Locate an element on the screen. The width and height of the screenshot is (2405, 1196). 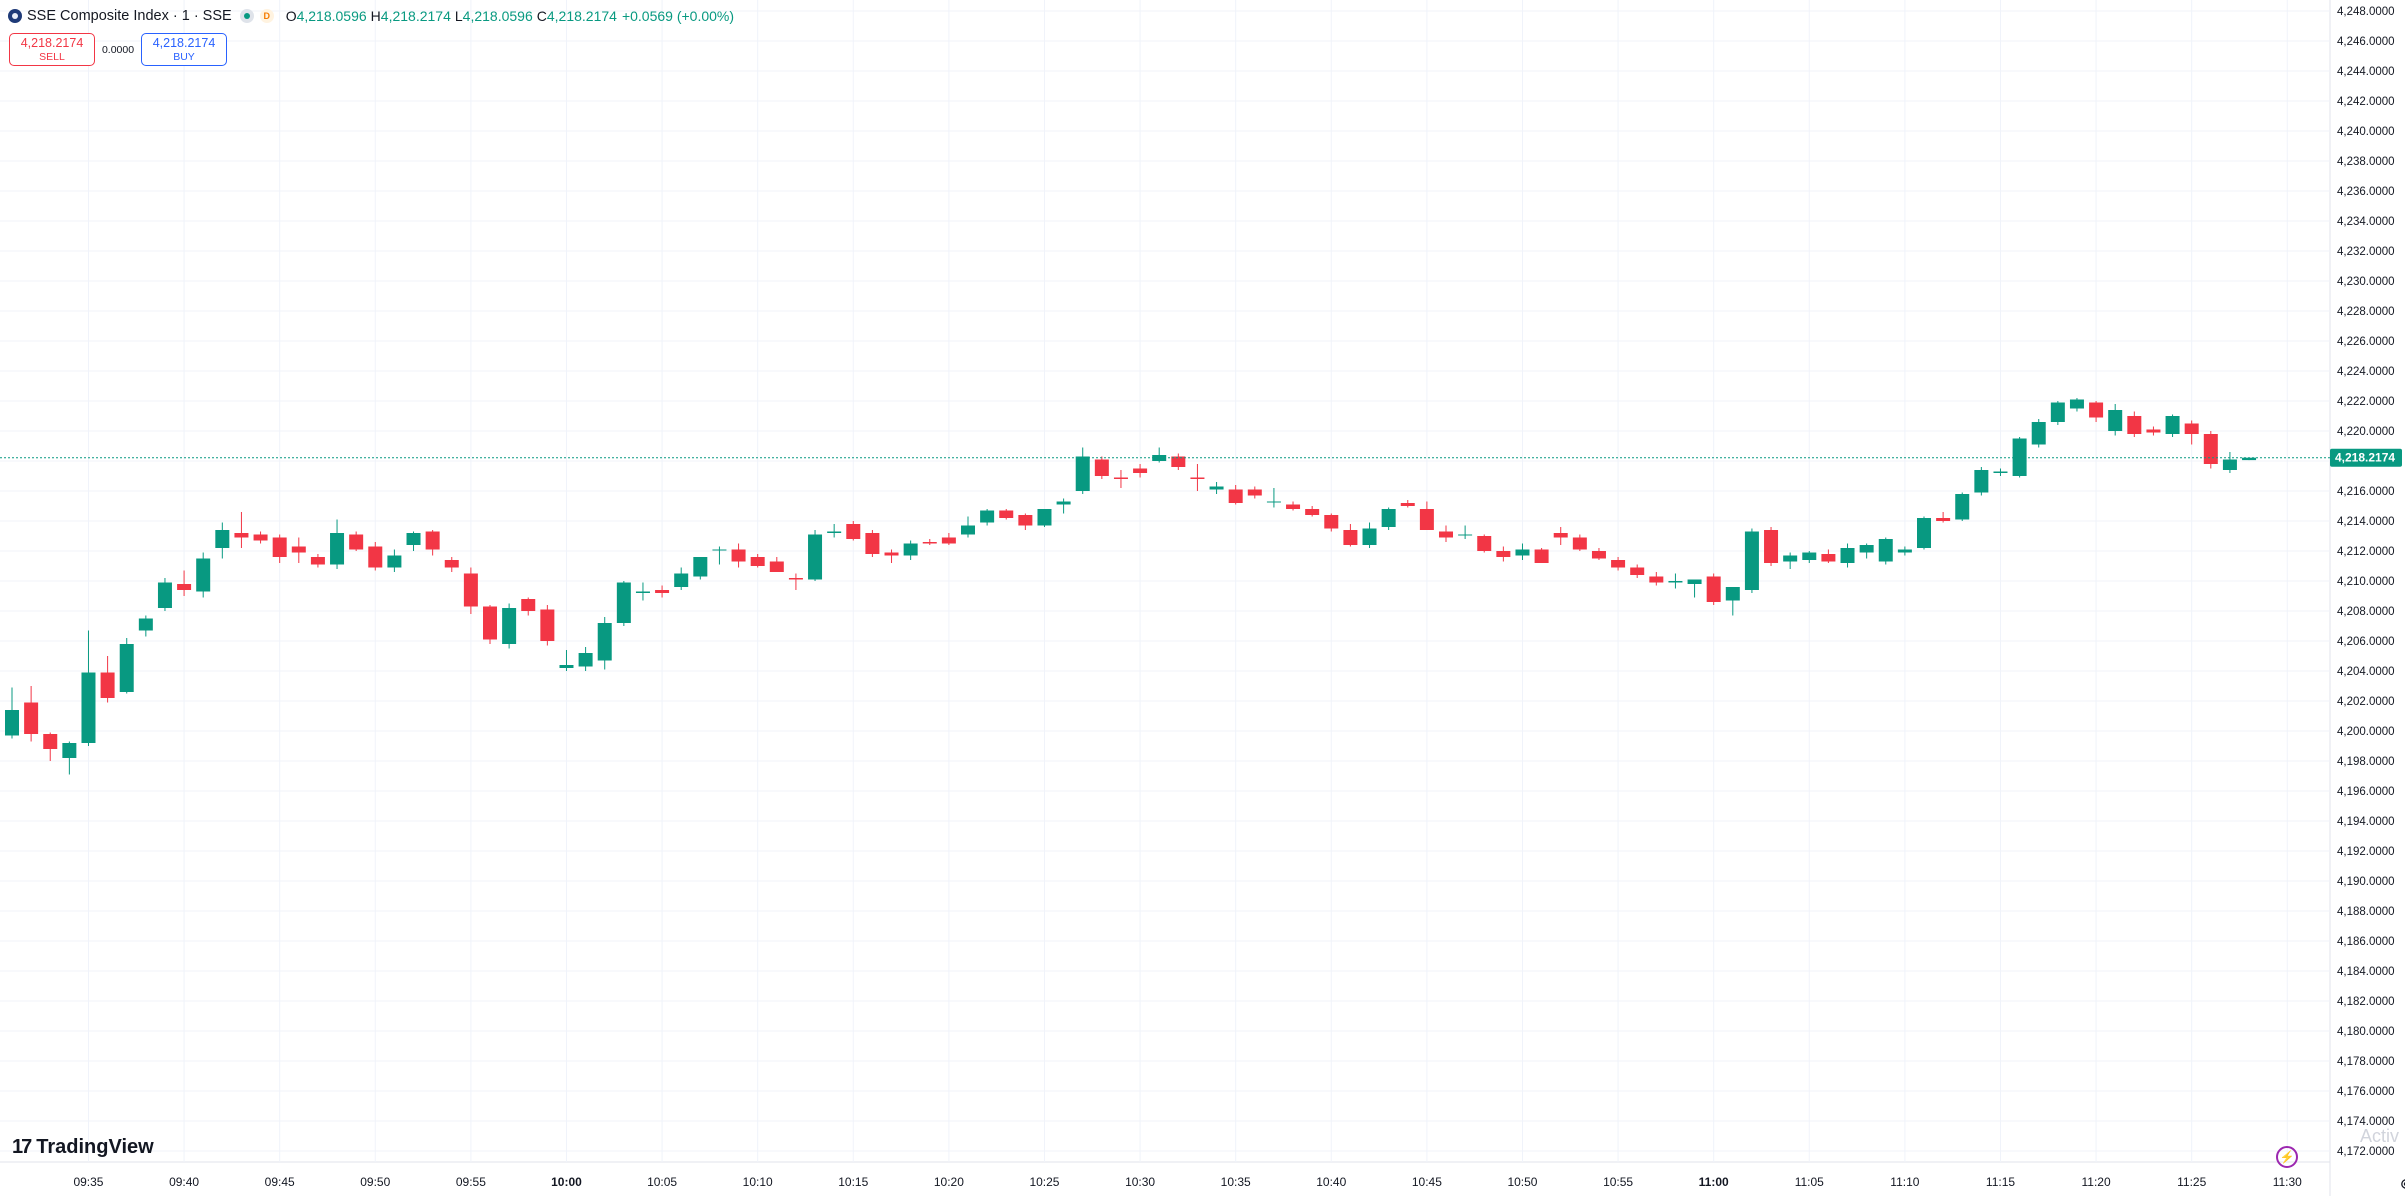
sell-button: 4,218.2174 SELL is located at coordinates (52, 49).